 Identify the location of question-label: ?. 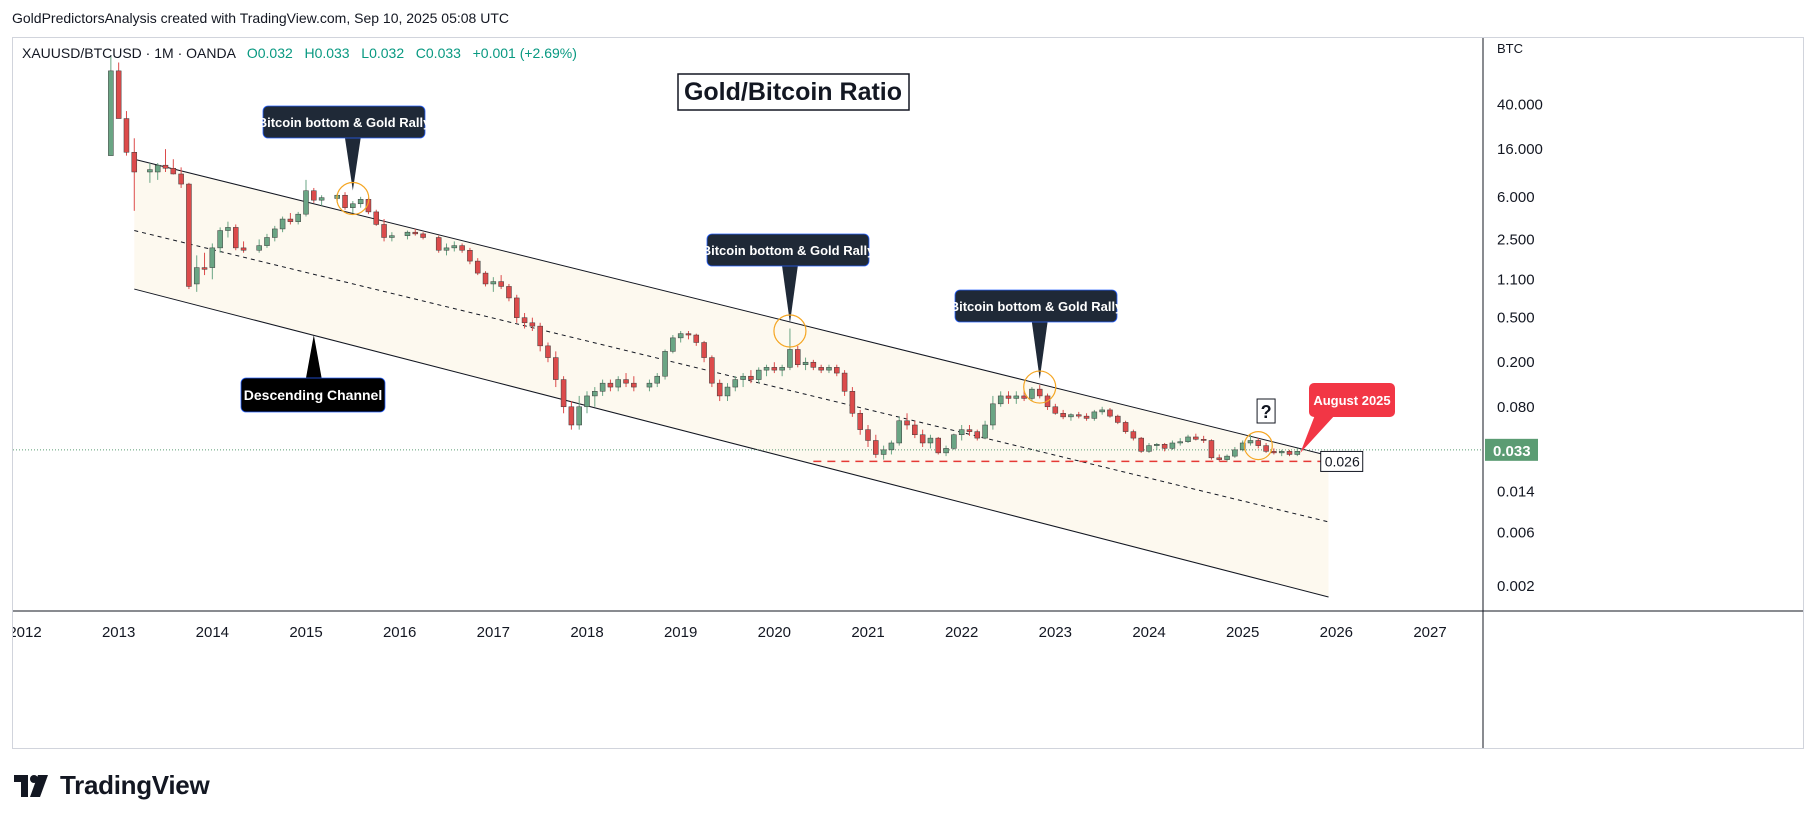
(1266, 412).